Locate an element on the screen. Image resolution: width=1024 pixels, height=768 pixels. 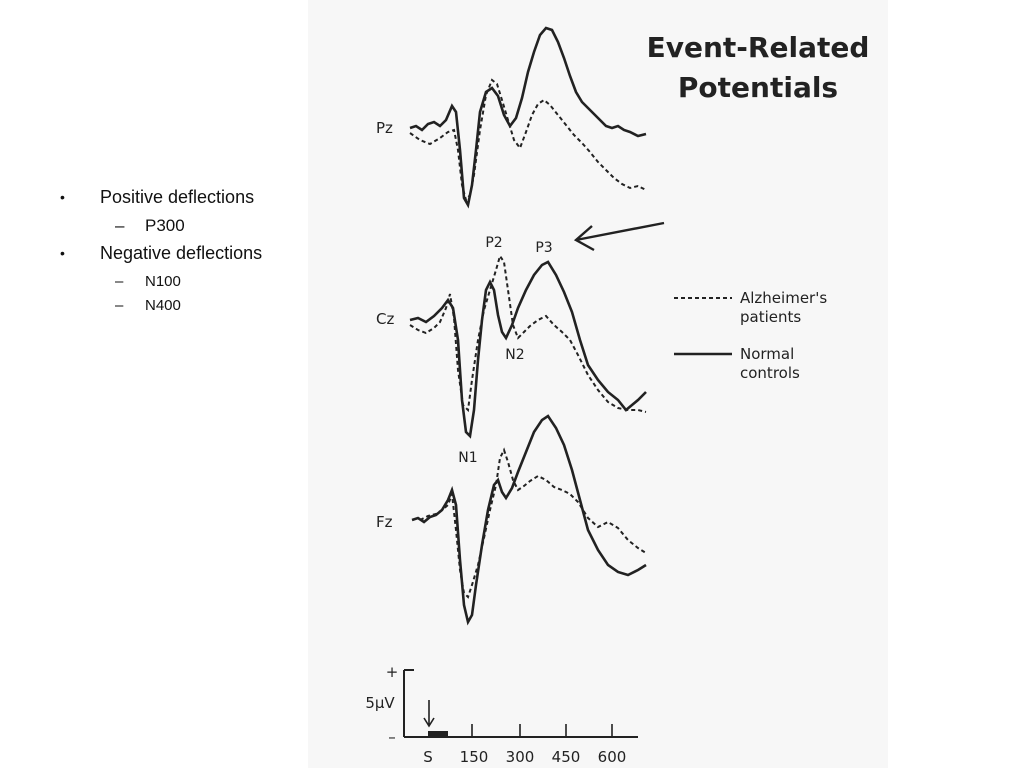
time-tick-label-150: 150 is located at coordinates (474, 757).